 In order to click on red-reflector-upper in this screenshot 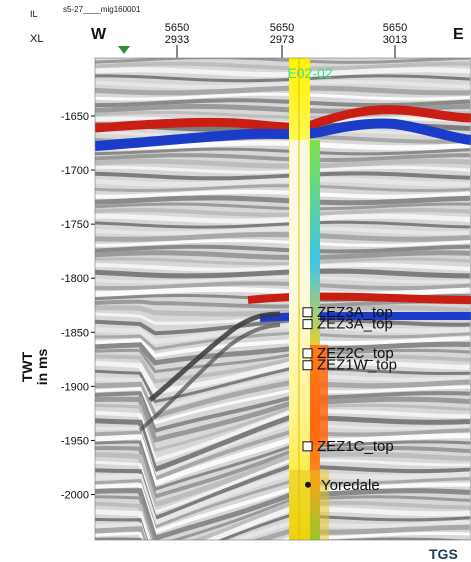, I will do `click(283, 119)`.